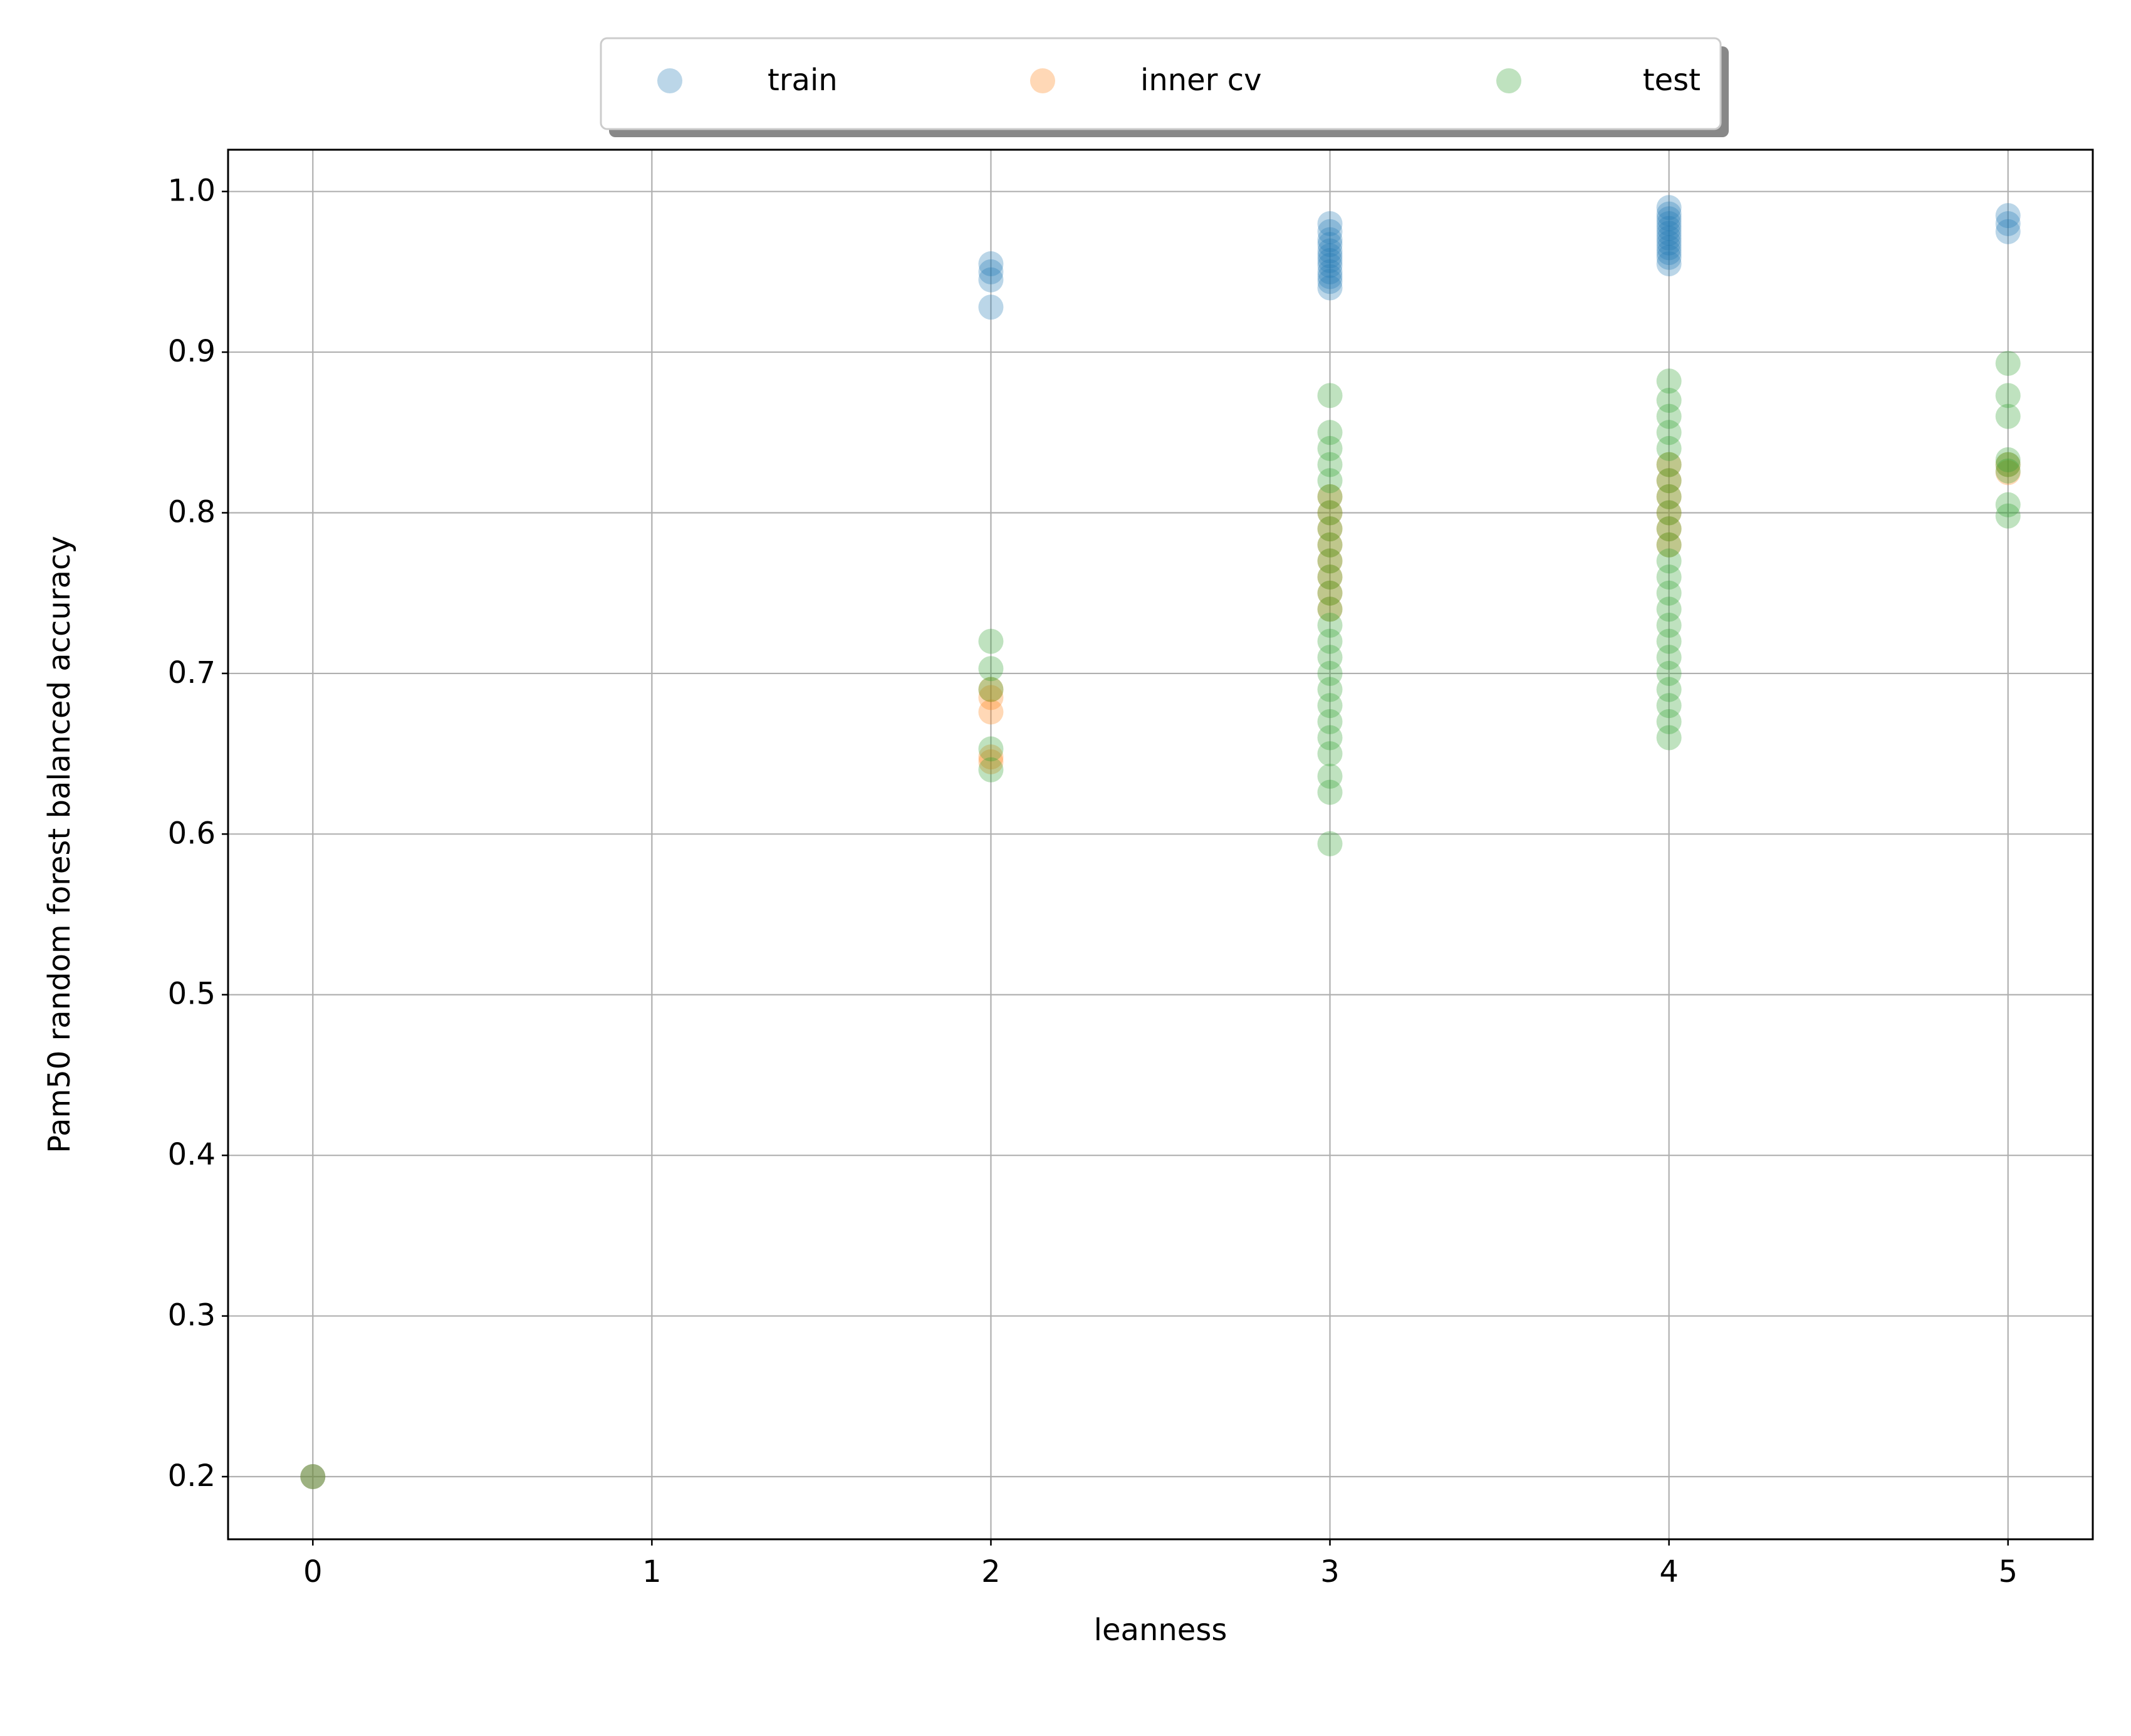 The width and height of the screenshot is (2131, 1736). Describe the element at coordinates (1160, 1630) in the screenshot. I see `x-axis-label: leanness` at that location.